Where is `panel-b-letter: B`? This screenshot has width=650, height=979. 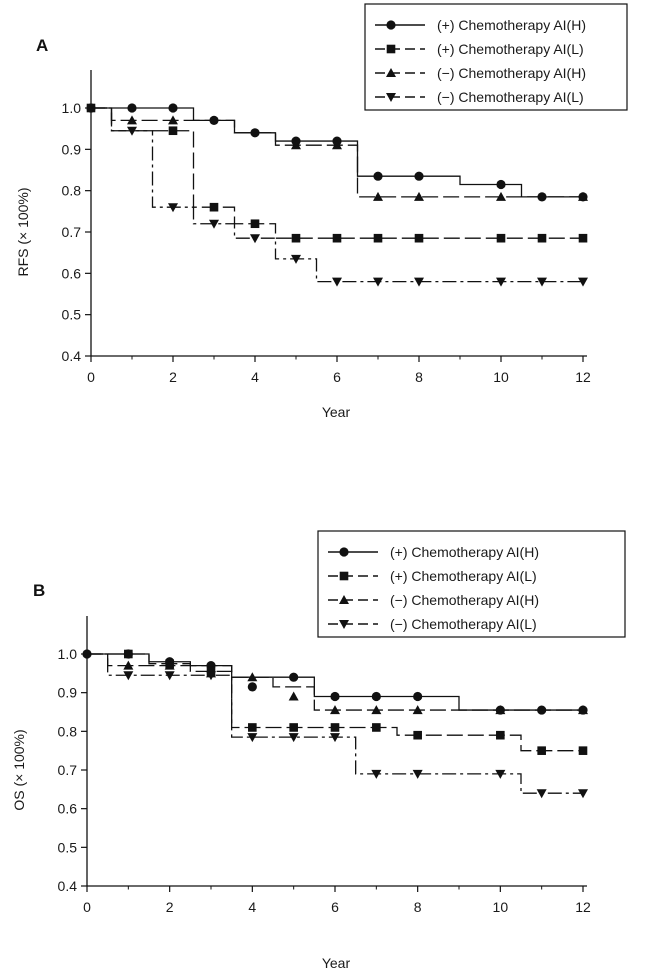
panel-b-letter: B is located at coordinates (39, 590).